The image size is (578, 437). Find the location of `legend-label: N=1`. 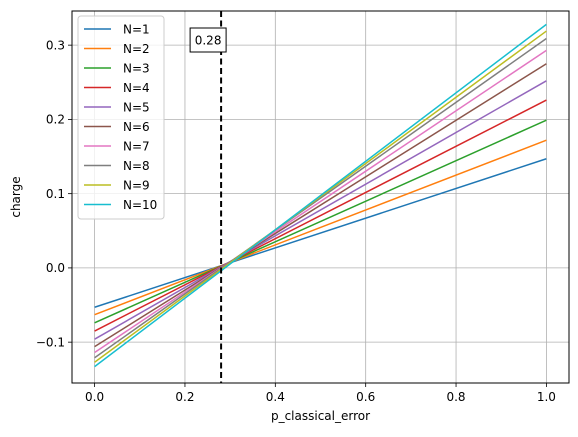

legend-label: N=1 is located at coordinates (136, 29).